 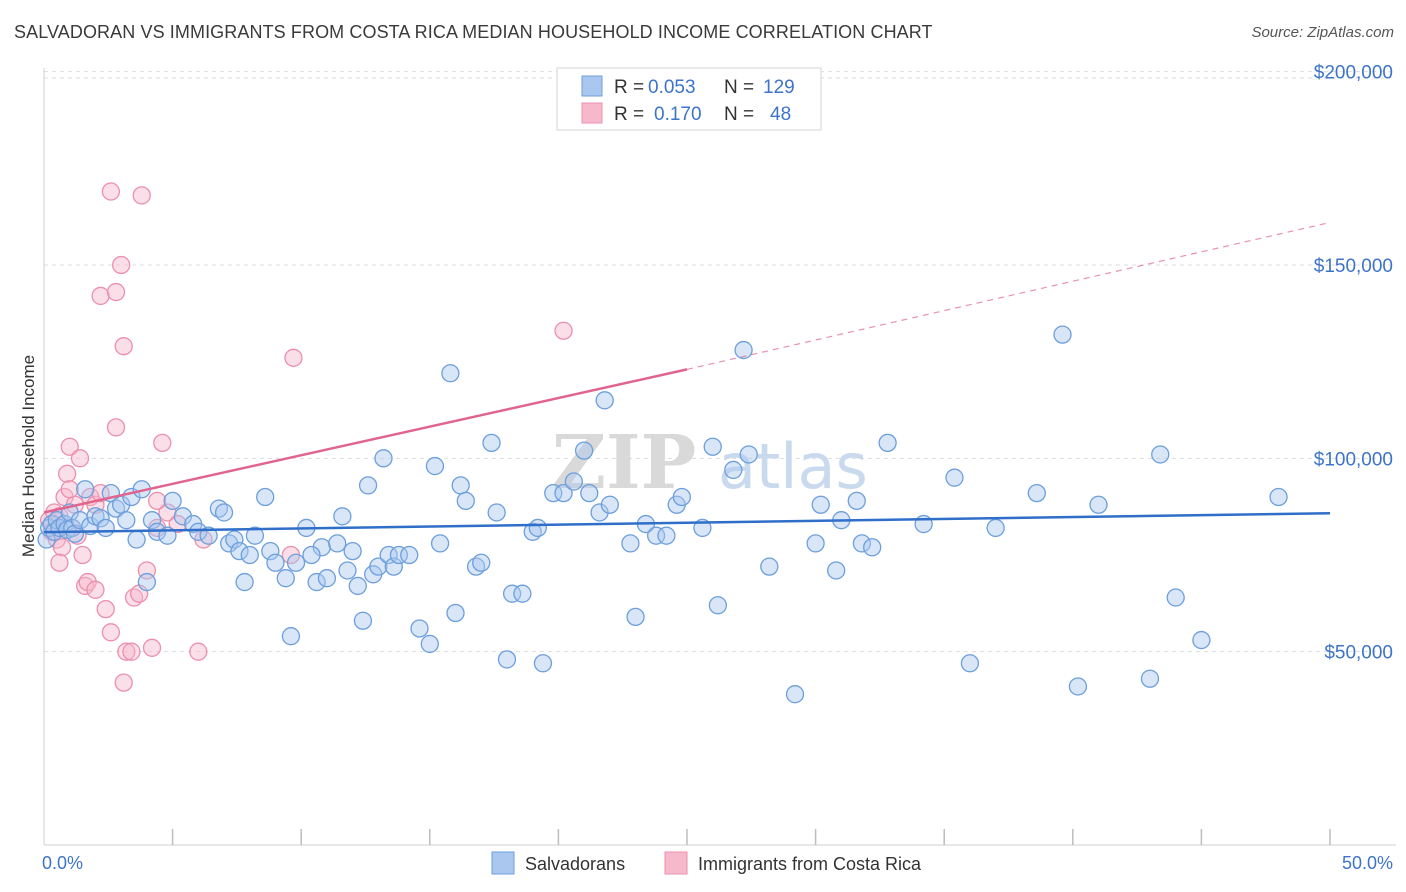 What do you see at coordinates (678, 114) in the screenshot?
I see `legend-r-value-2: 0.170` at bounding box center [678, 114].